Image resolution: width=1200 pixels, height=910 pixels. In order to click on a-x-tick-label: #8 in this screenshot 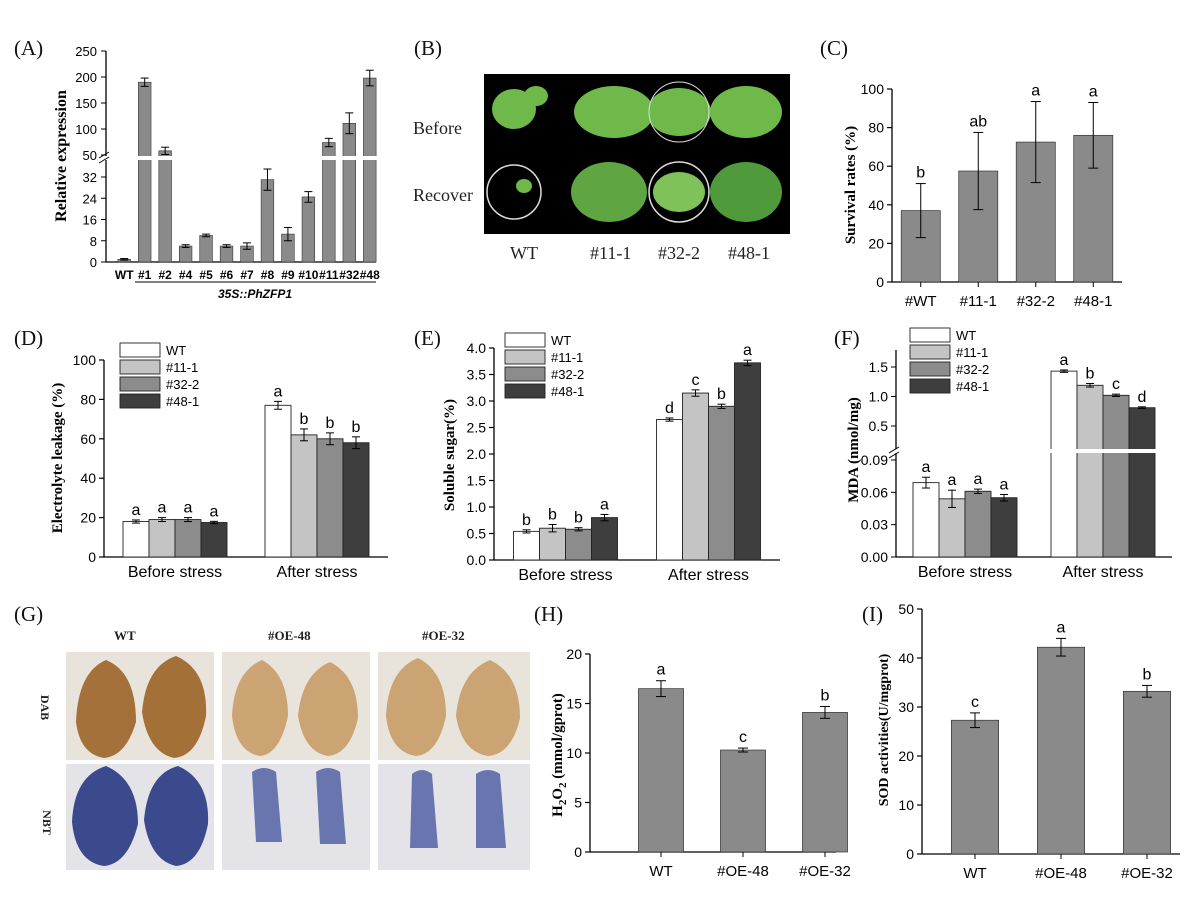, I will do `click(268, 275)`.